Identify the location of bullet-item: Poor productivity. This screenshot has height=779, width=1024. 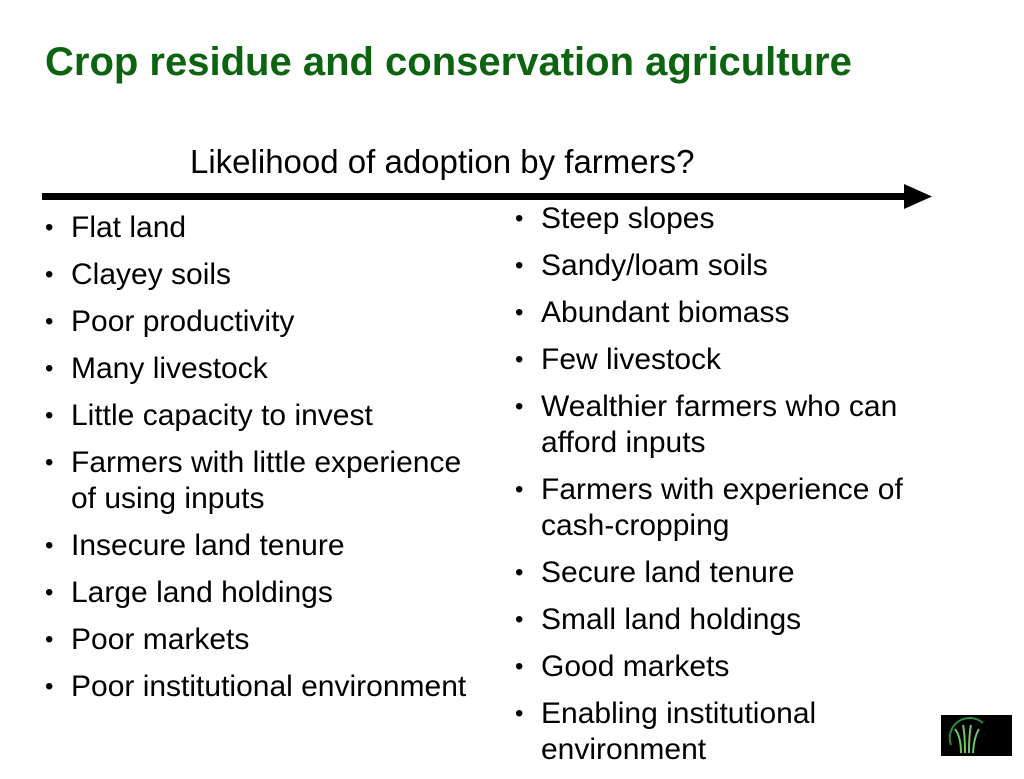
(265, 322).